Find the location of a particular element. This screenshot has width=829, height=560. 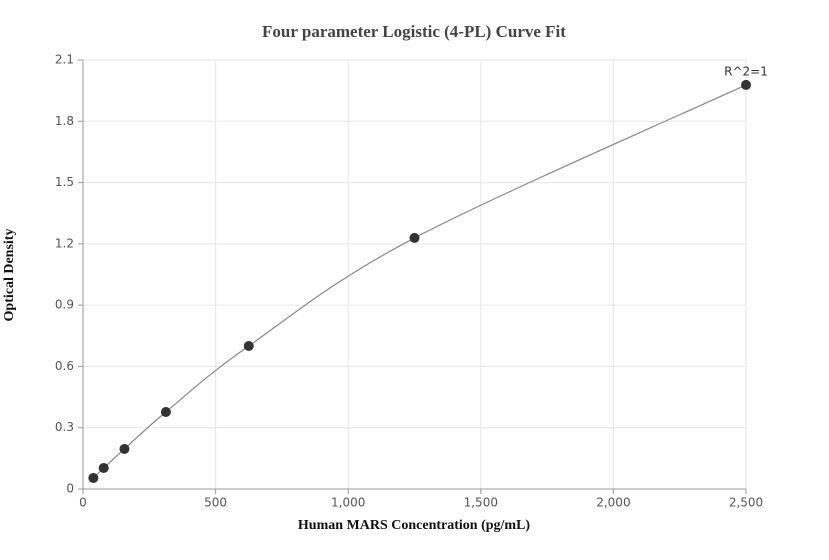

annotation: R^2=1 is located at coordinates (746, 71).